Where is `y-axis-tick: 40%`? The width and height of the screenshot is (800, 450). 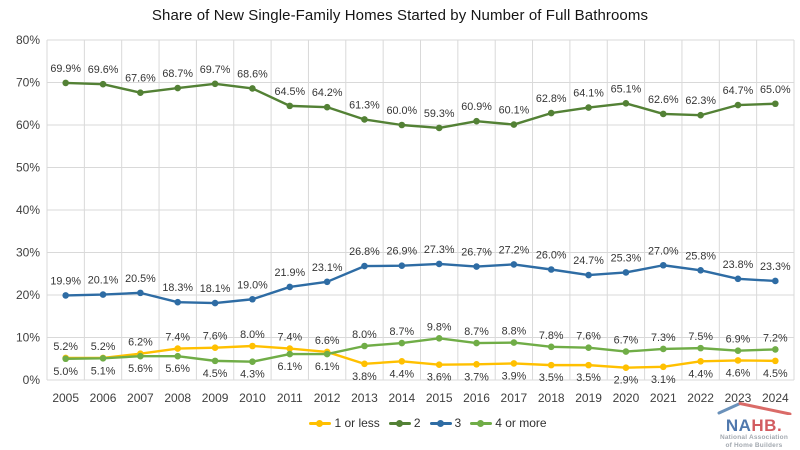
y-axis-tick: 40% is located at coordinates (28, 210).